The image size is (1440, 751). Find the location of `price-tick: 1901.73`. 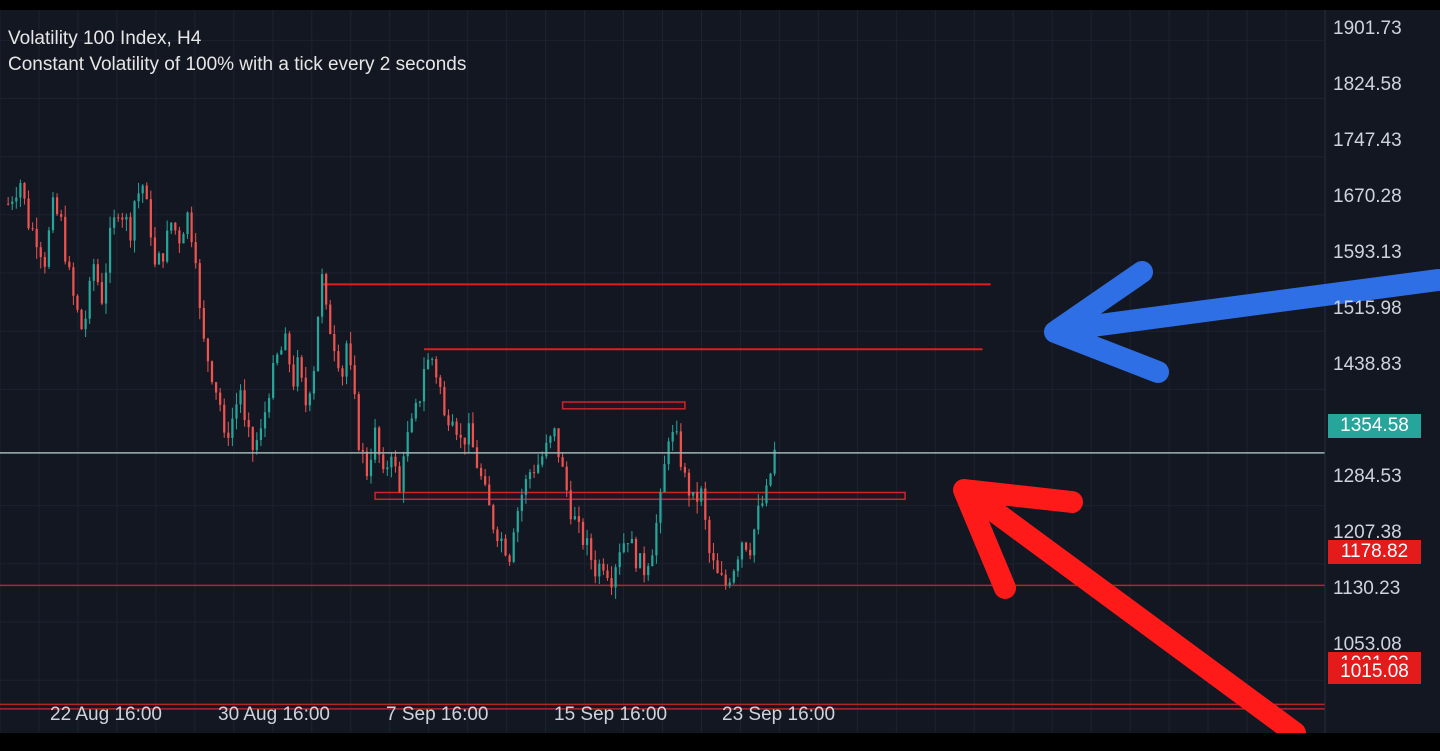

price-tick: 1901.73 is located at coordinates (1367, 28).